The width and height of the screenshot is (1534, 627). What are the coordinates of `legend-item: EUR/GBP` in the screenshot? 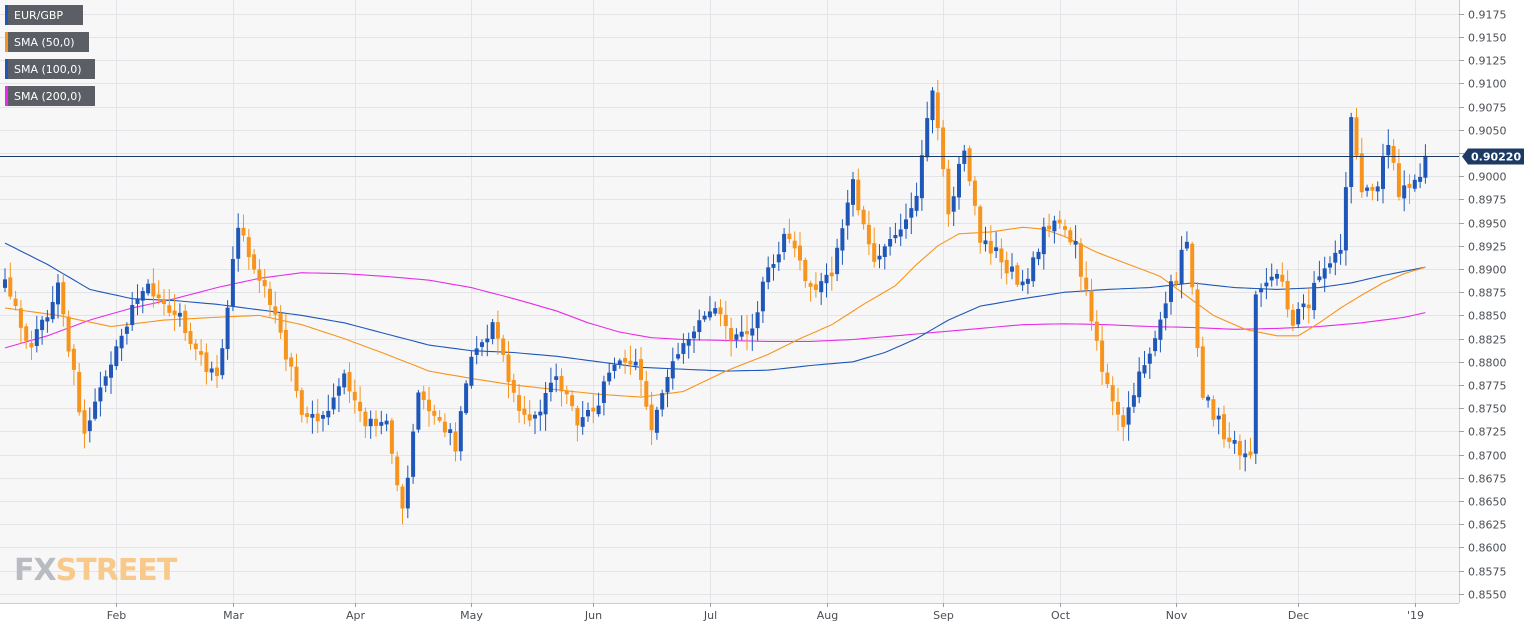 It's located at (44, 15).